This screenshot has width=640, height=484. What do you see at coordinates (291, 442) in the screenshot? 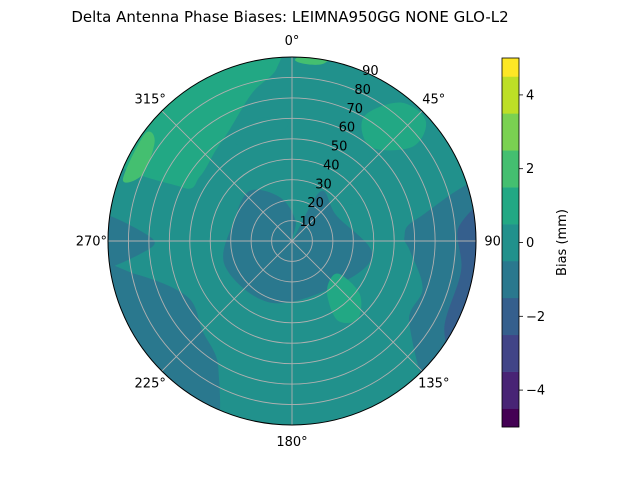
I see `theta-tick-label: 180°` at bounding box center [291, 442].